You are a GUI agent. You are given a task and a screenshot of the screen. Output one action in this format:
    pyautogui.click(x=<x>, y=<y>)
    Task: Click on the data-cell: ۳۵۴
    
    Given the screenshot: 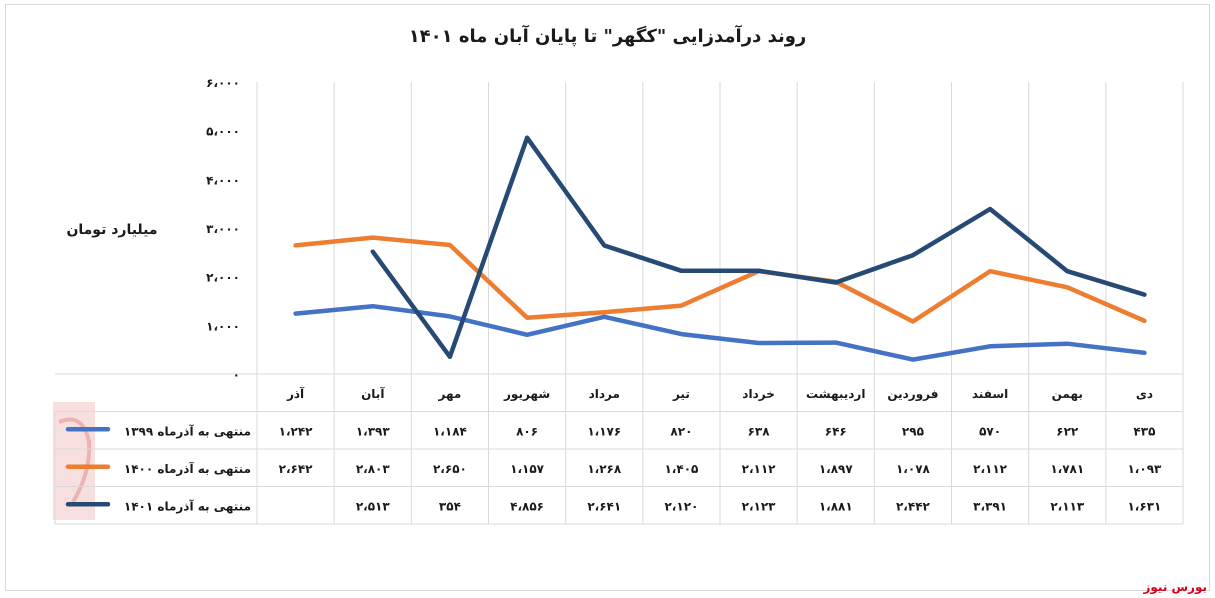 What is the action you would take?
    pyautogui.click(x=450, y=506)
    